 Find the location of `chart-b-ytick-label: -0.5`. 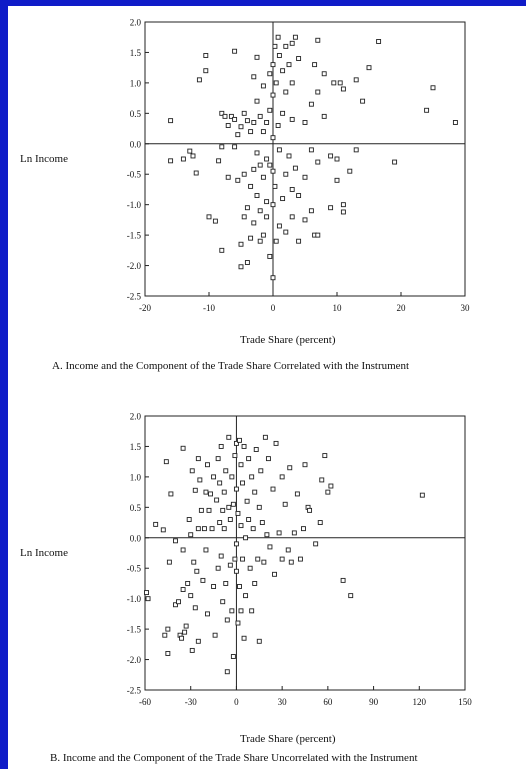

chart-b-ytick-label: -0.5 is located at coordinates (134, 569).